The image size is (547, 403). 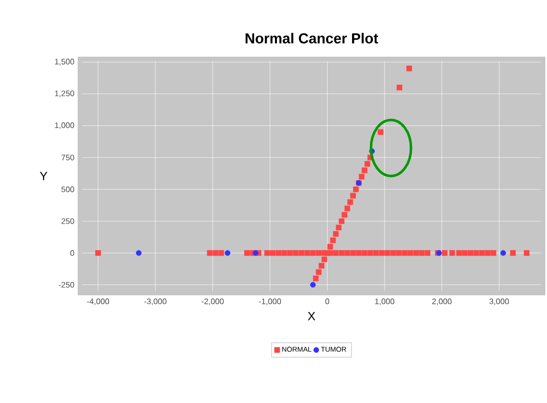 I want to click on x-tick-label: 2,000, so click(x=442, y=302).